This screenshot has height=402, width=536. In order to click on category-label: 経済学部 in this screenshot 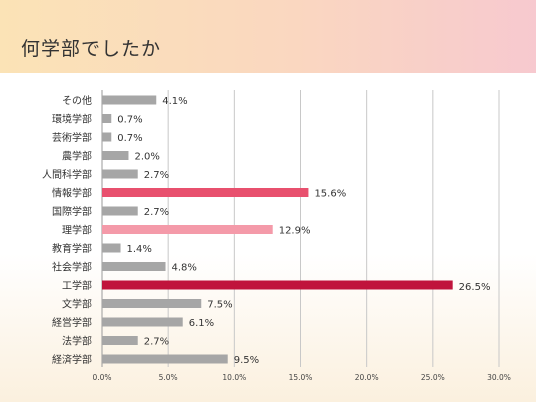, I will do `click(72, 359)`.